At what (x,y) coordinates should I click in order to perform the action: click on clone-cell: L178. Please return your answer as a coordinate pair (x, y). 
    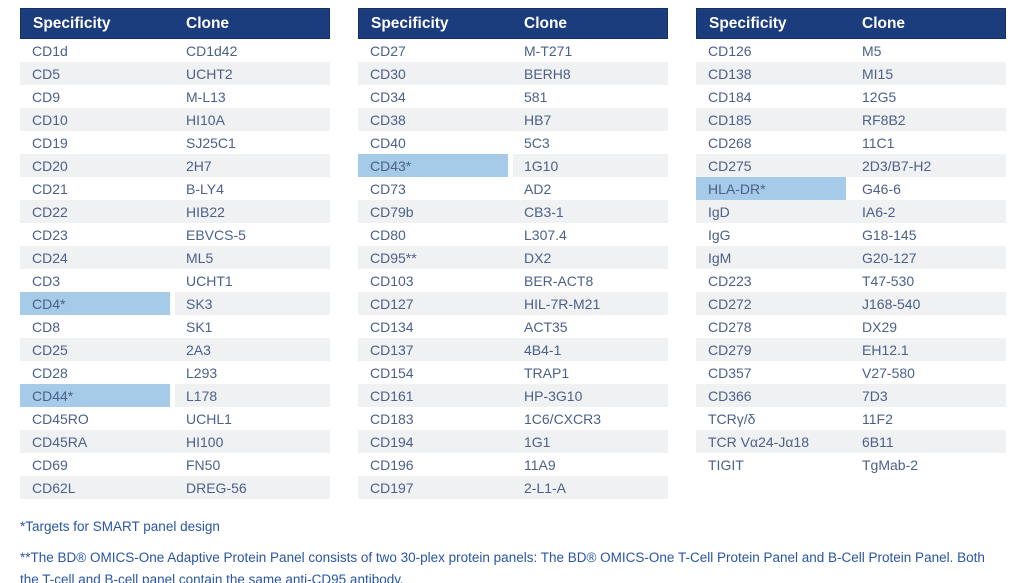
    Looking at the image, I should click on (202, 395).